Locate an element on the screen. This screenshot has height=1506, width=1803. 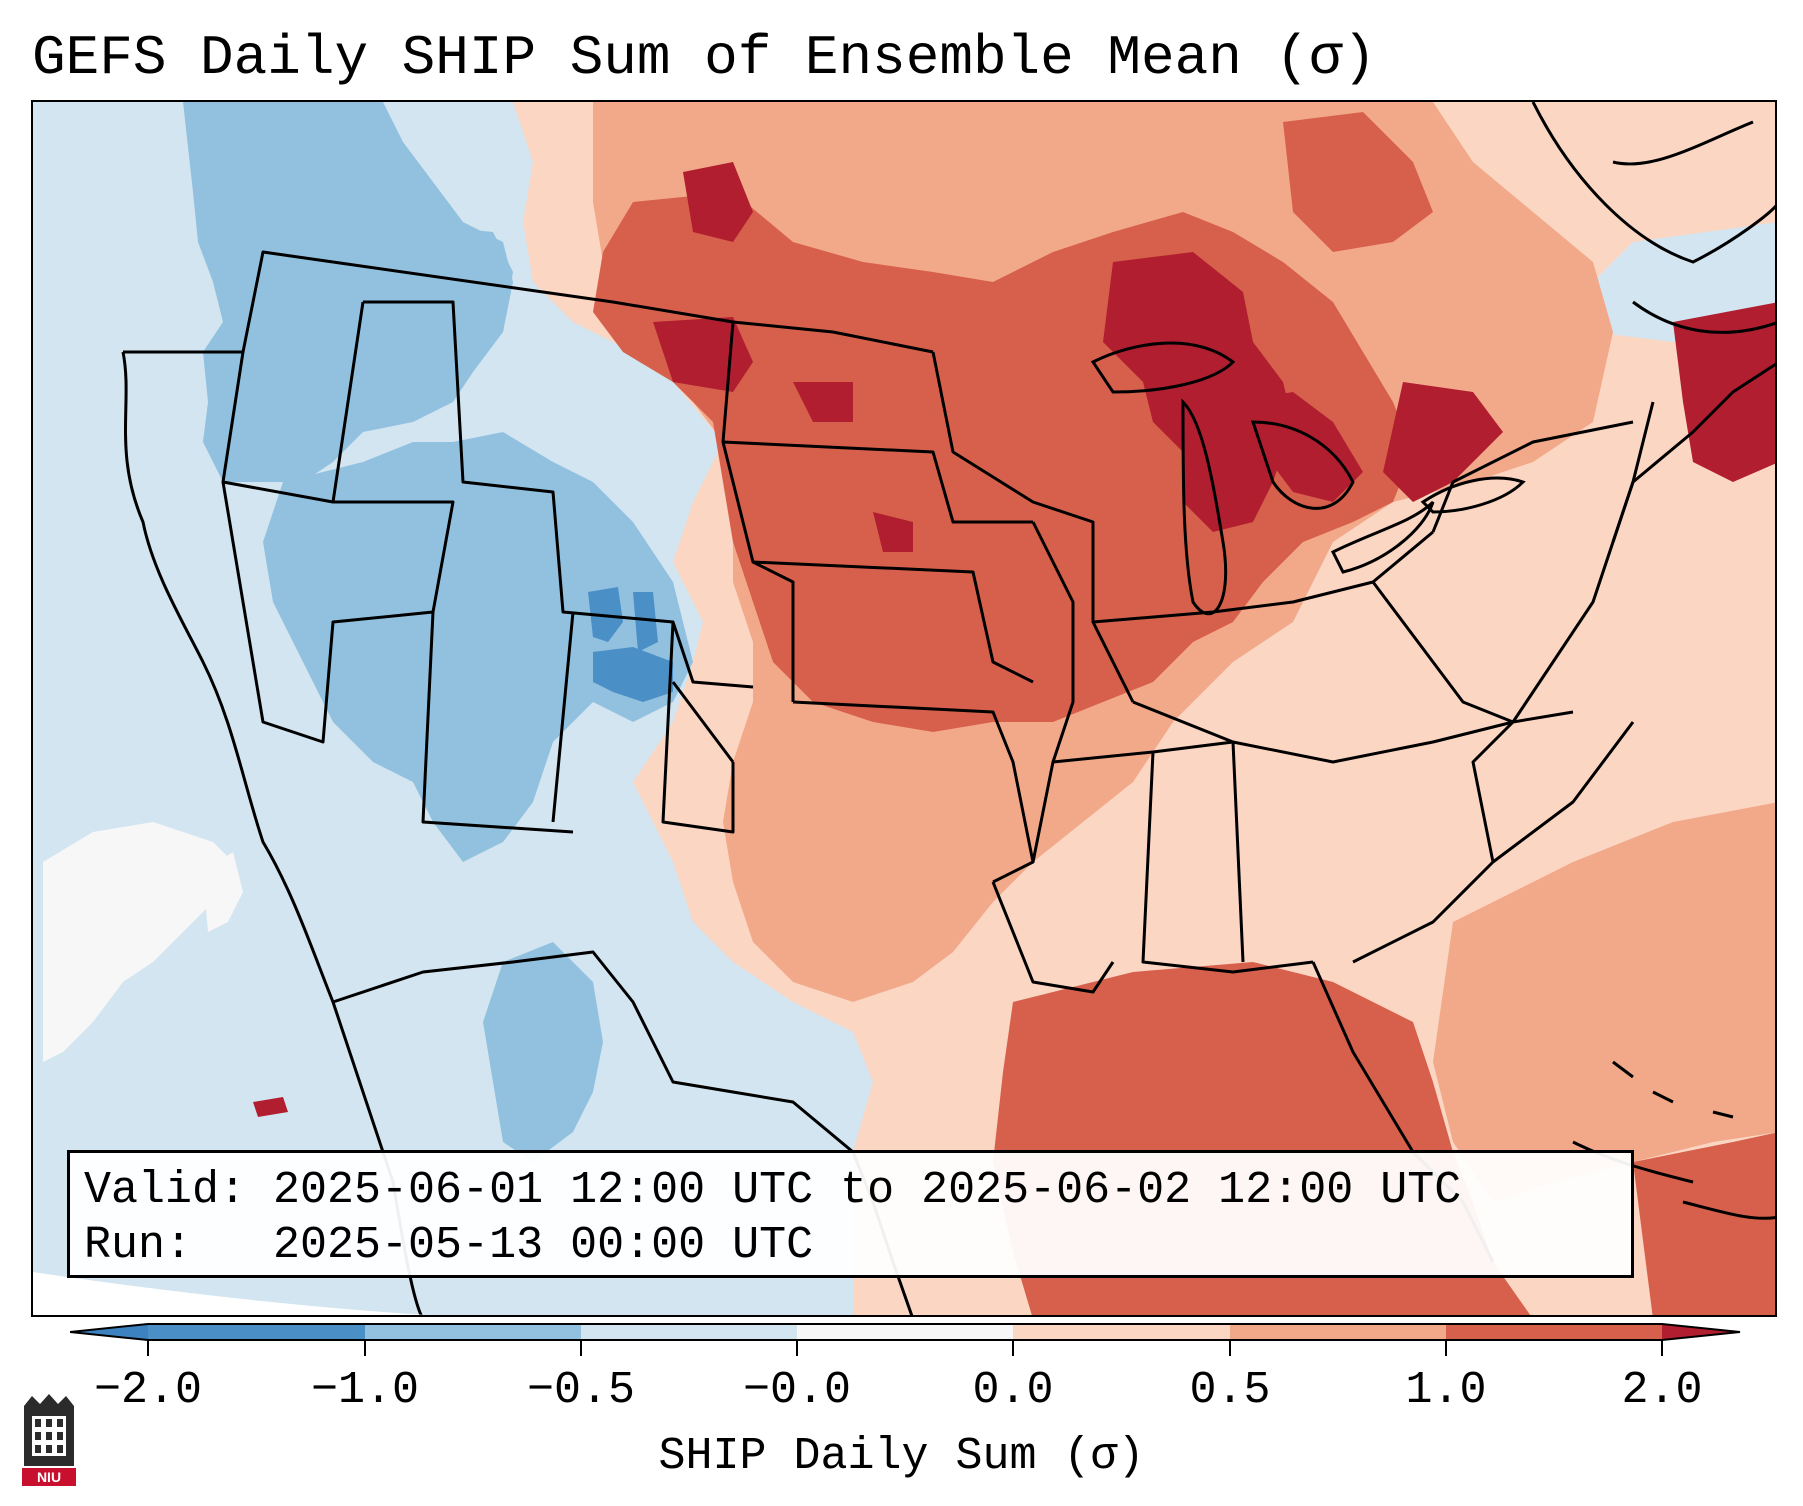
northeast-coastlines is located at coordinates (1653, 218).